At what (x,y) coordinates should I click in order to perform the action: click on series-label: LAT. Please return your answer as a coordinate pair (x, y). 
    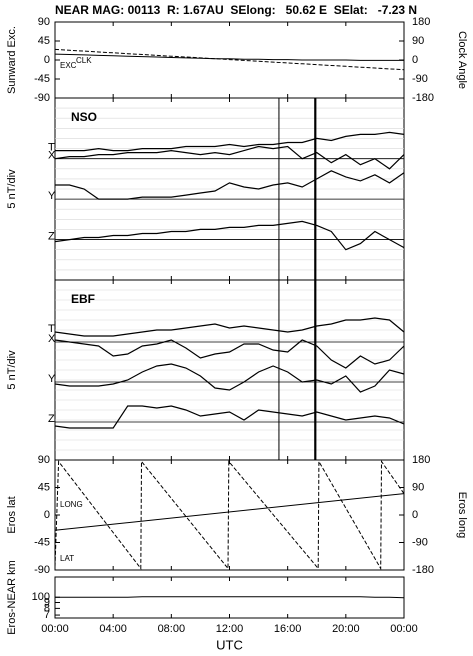
    Looking at the image, I should click on (67, 558).